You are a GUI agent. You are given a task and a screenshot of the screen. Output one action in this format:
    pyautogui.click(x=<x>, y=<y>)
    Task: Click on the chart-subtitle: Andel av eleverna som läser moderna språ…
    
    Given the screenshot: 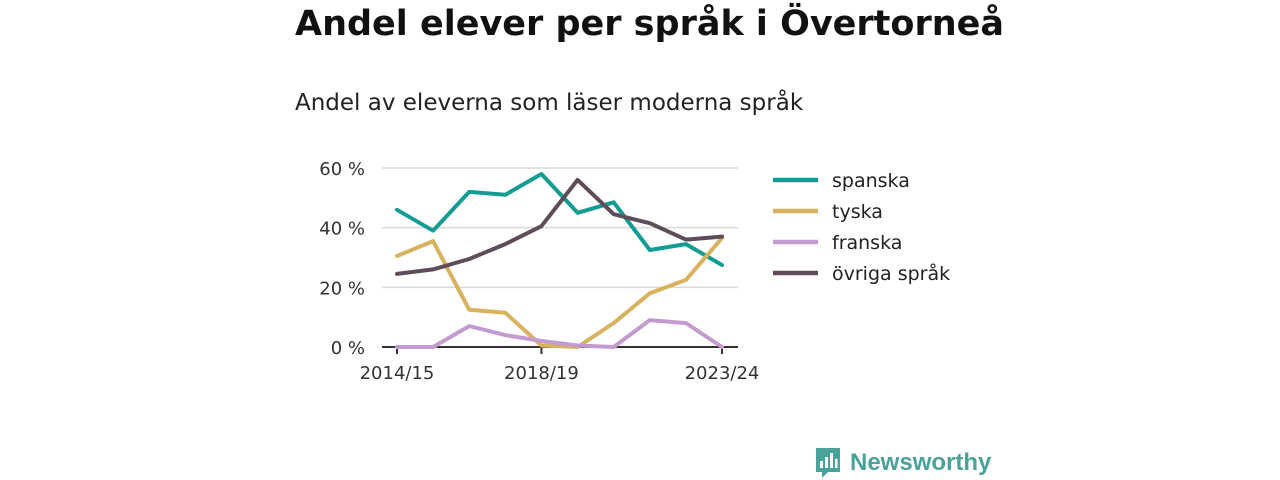 What is the action you would take?
    pyautogui.click(x=549, y=103)
    